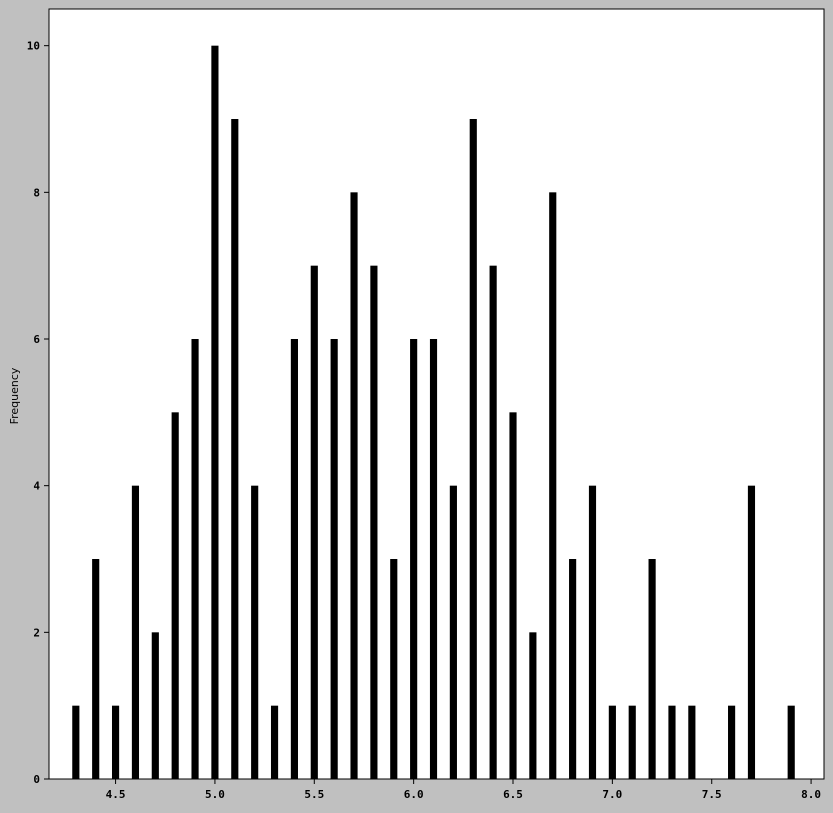  I want to click on y-tick-label: 8, so click(36, 192).